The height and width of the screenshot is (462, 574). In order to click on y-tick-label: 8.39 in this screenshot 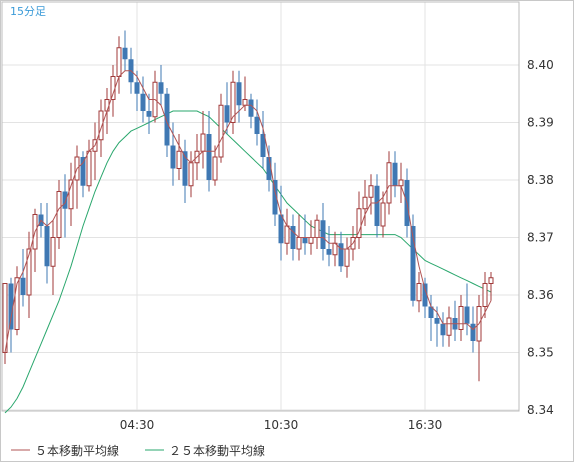, I will do `click(540, 123)`.